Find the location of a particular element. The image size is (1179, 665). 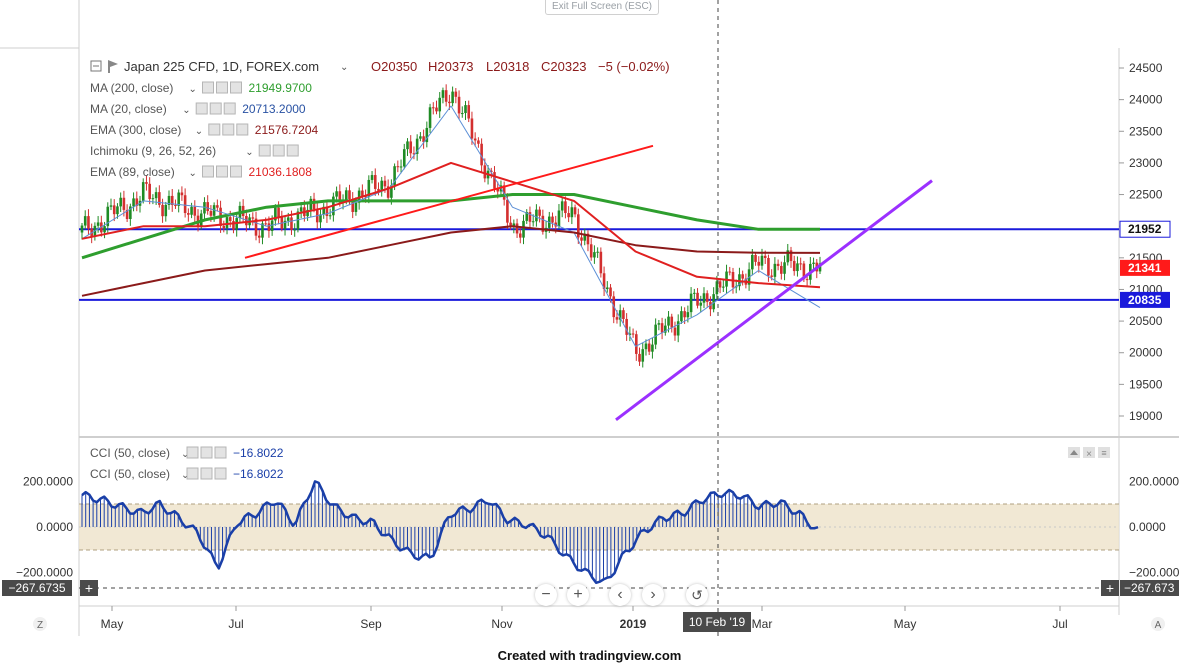

plus-icon: + is located at coordinates (578, 594).